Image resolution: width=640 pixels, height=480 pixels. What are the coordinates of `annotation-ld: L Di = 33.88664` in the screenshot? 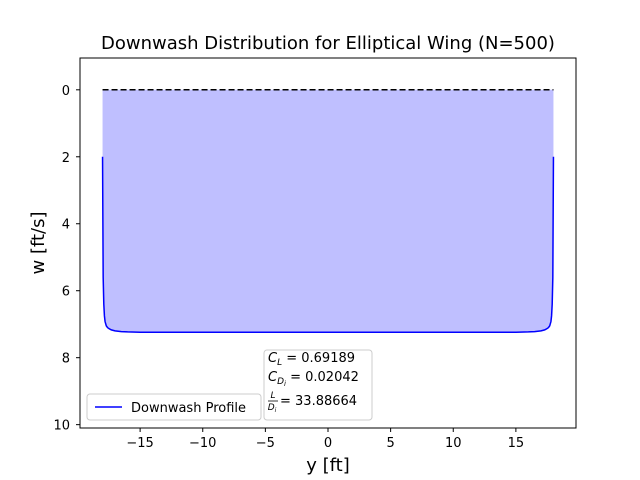 It's located at (312, 402).